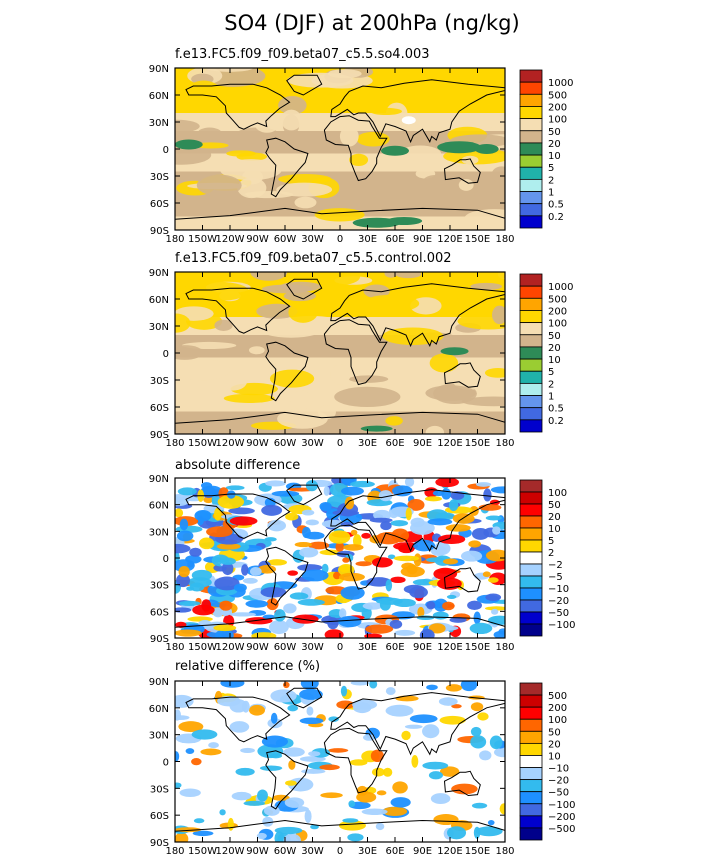 The width and height of the screenshot is (723, 865). Describe the element at coordinates (367, 647) in the screenshot. I see `lon-label: 30E` at that location.